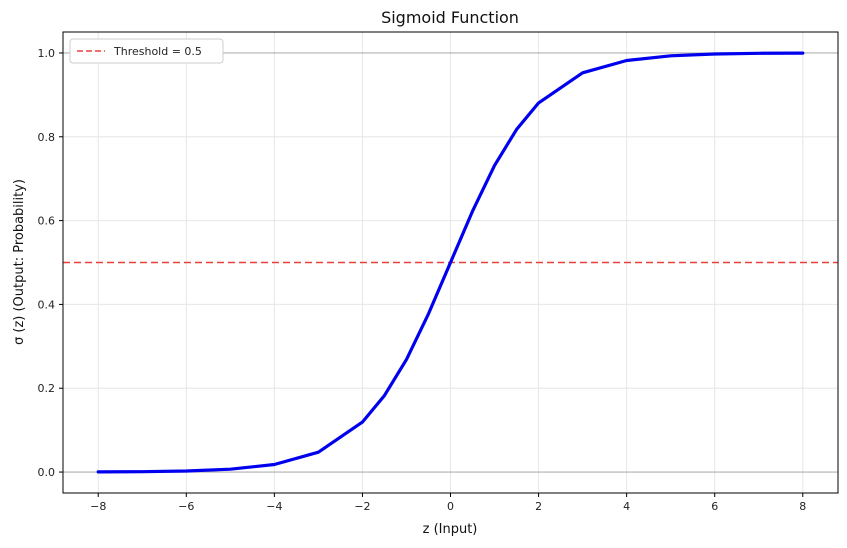  What do you see at coordinates (714, 506) in the screenshot?
I see `x-tick-label: 6` at bounding box center [714, 506].